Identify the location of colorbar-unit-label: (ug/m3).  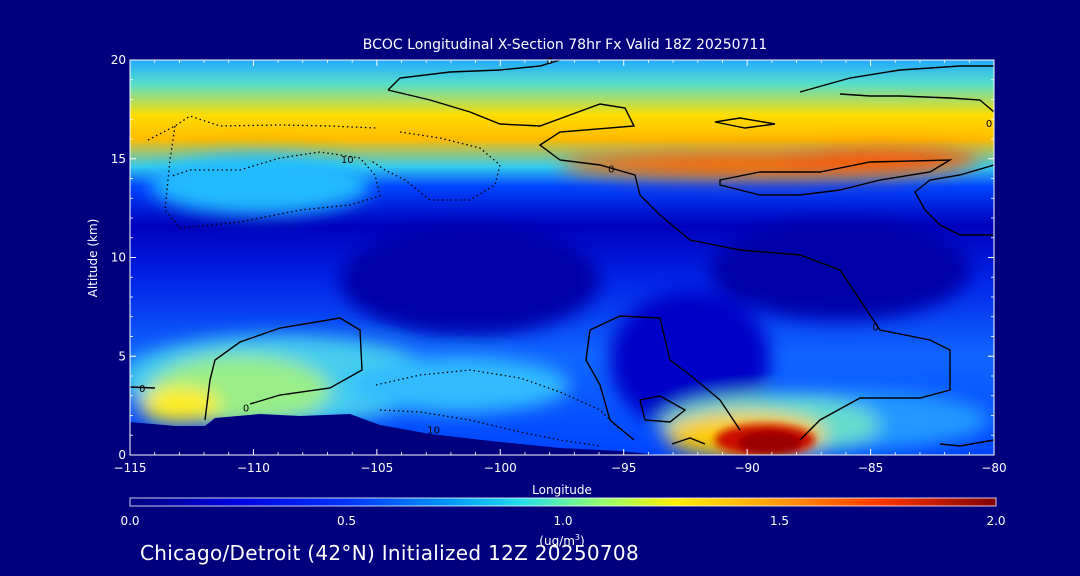
(561, 540).